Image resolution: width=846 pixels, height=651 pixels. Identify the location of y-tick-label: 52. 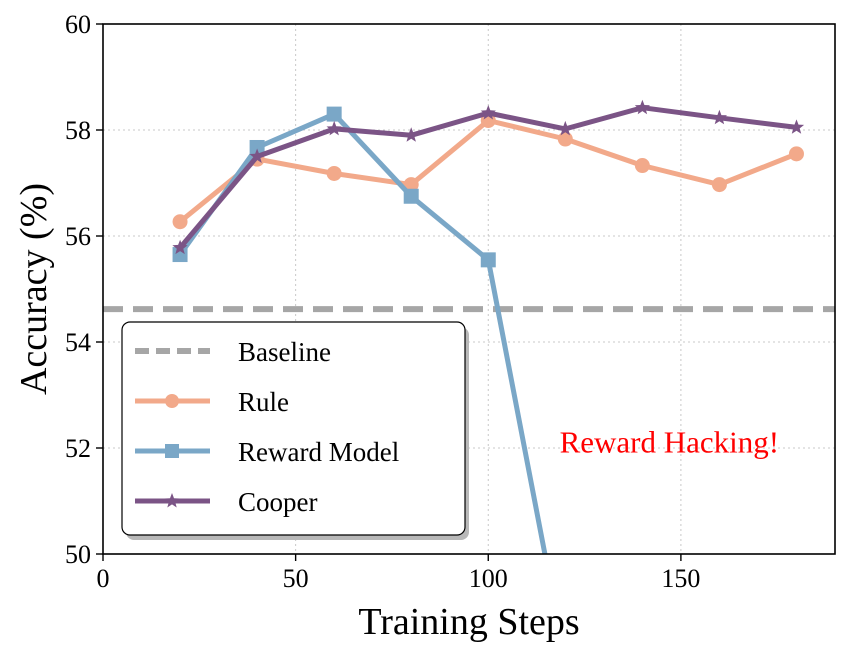
(78, 448).